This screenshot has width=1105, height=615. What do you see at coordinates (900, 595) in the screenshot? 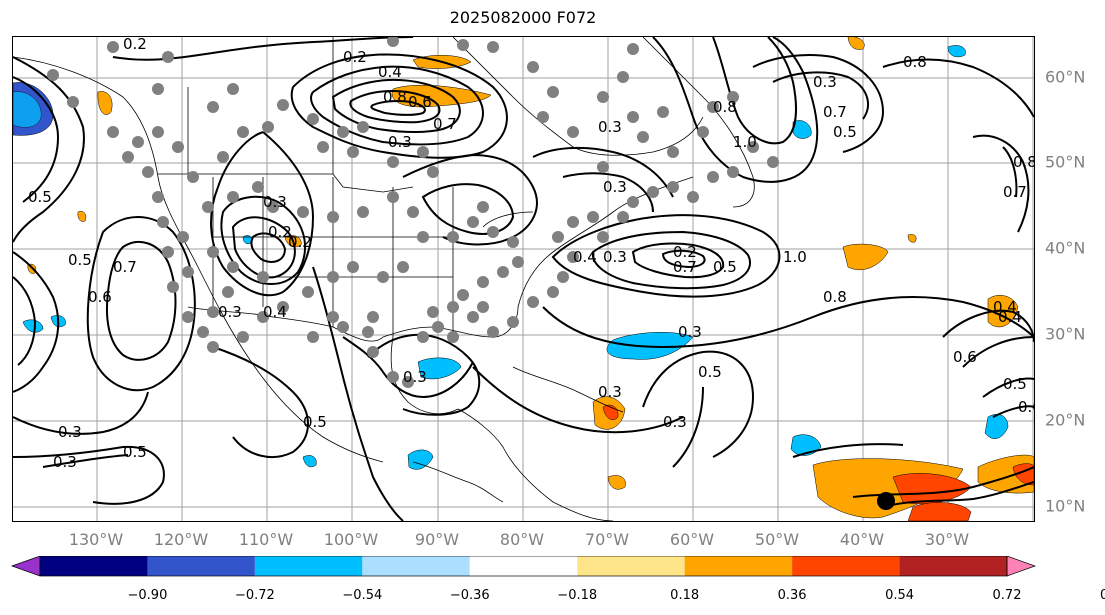
I see `colorbar-tick-label: 0.54` at bounding box center [900, 595].